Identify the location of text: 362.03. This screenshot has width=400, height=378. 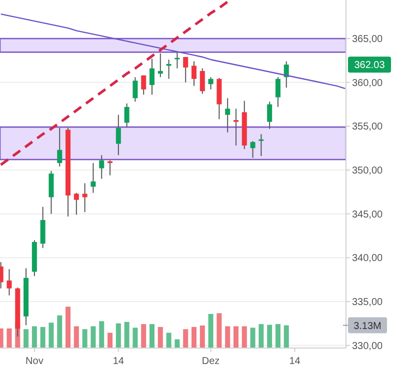
(370, 66).